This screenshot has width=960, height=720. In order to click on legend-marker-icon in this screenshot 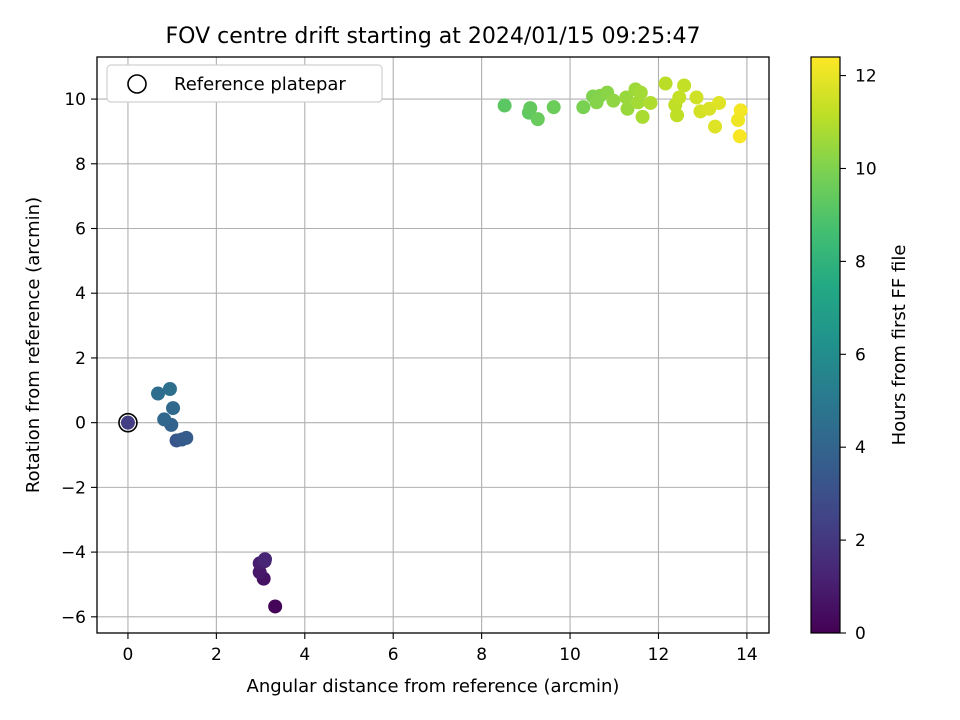, I will do `click(137, 84)`.